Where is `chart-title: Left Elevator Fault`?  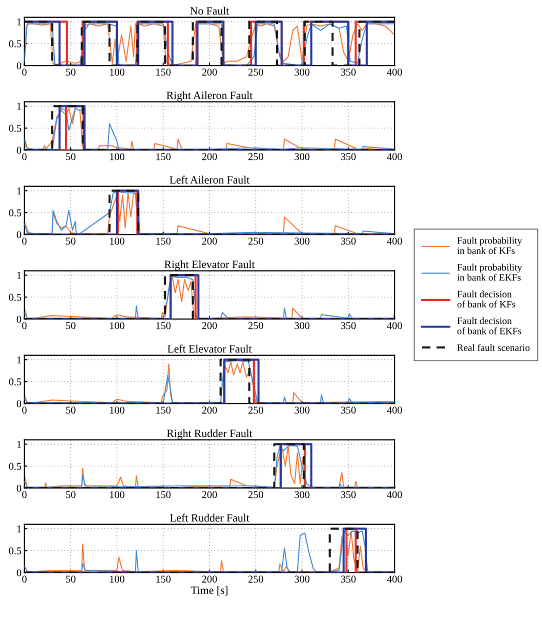 chart-title: Left Elevator Fault is located at coordinates (210, 348).